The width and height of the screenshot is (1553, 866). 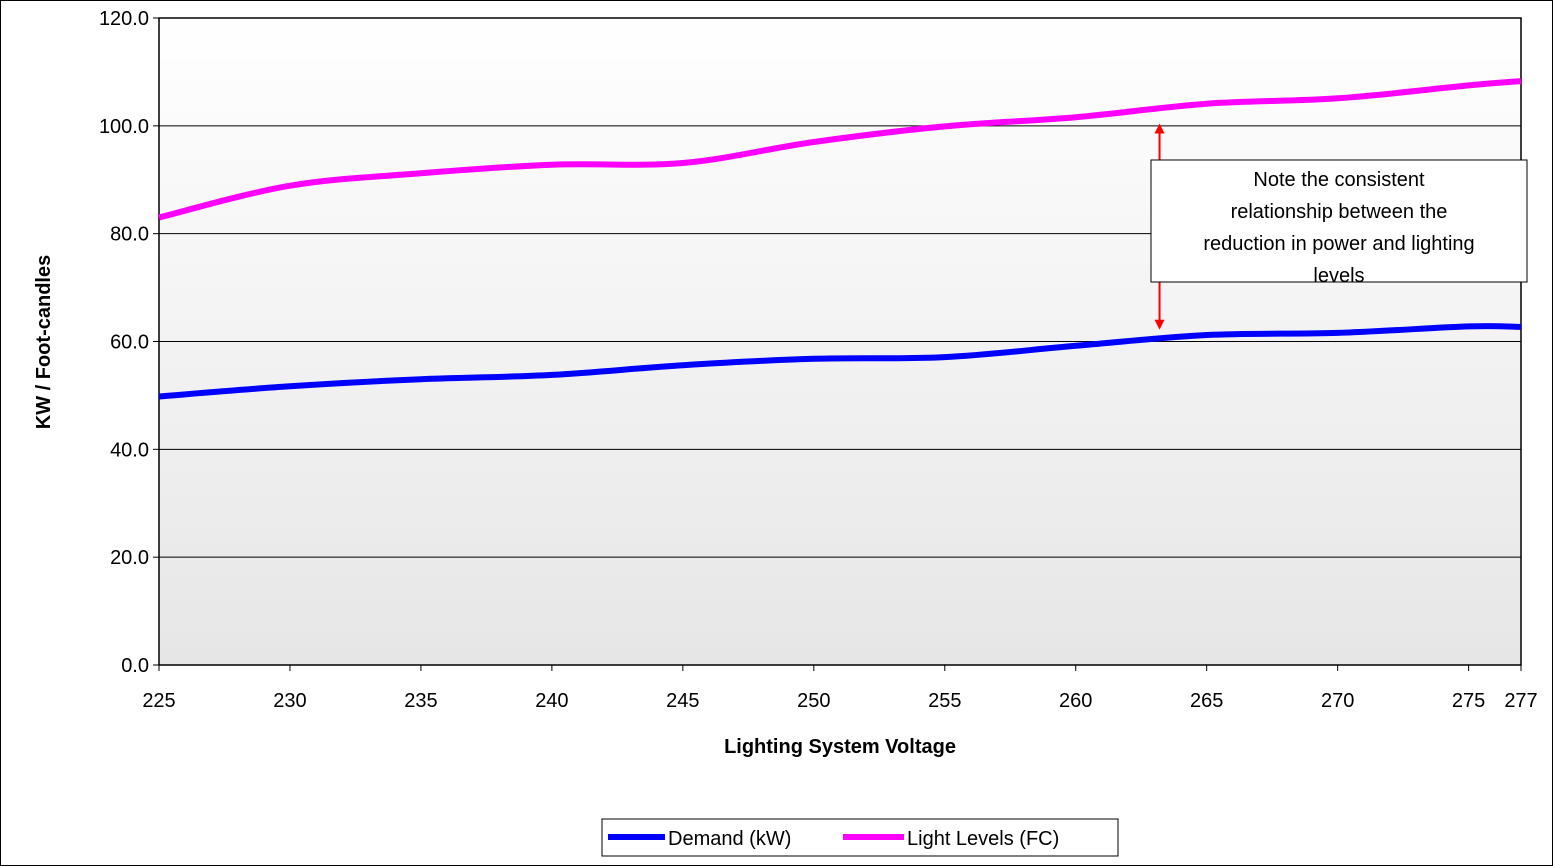 I want to click on series-line-demand-kw, so click(x=840, y=361).